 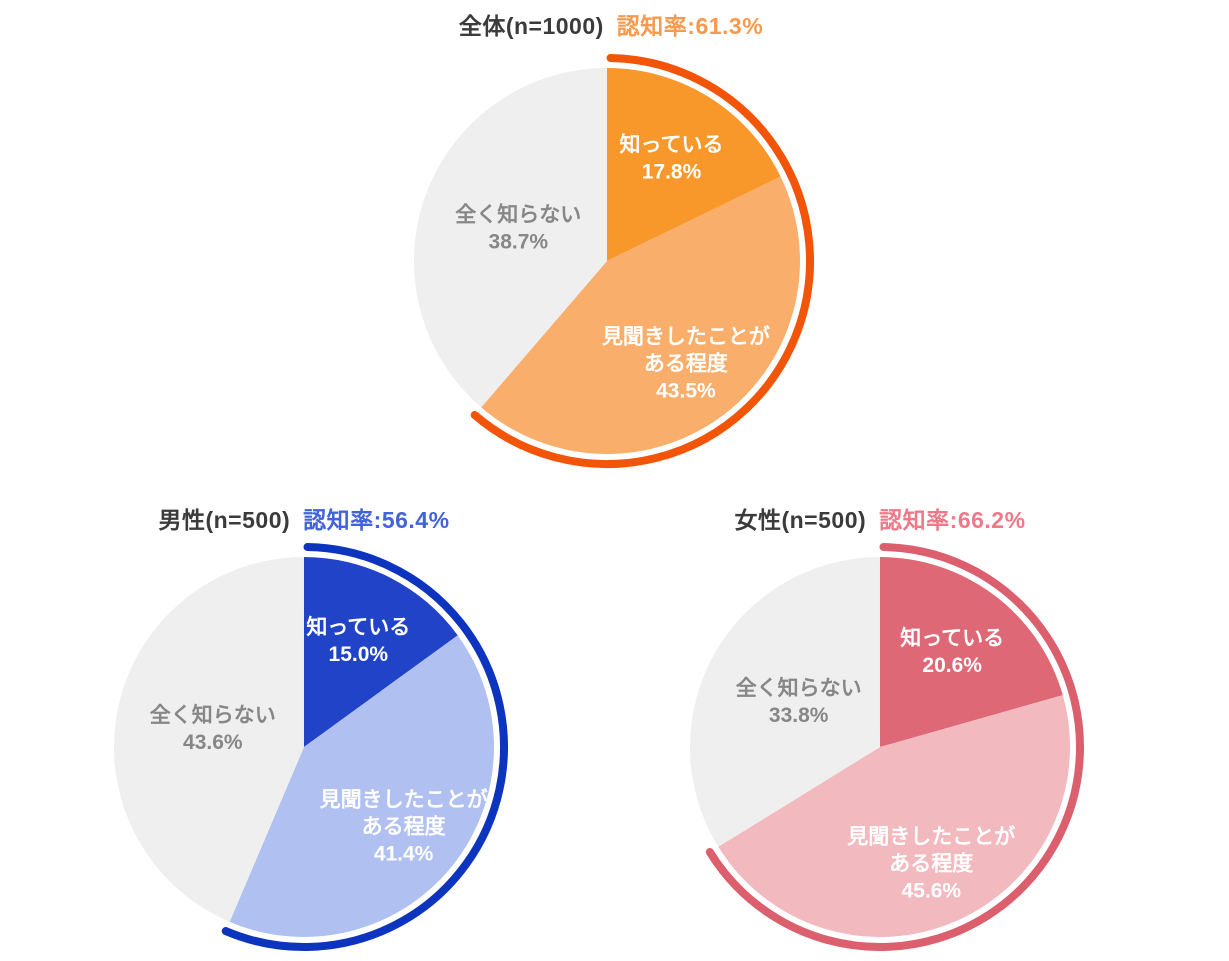 I want to click on chart-title-text: 全体(n=1000), so click(x=531, y=26).